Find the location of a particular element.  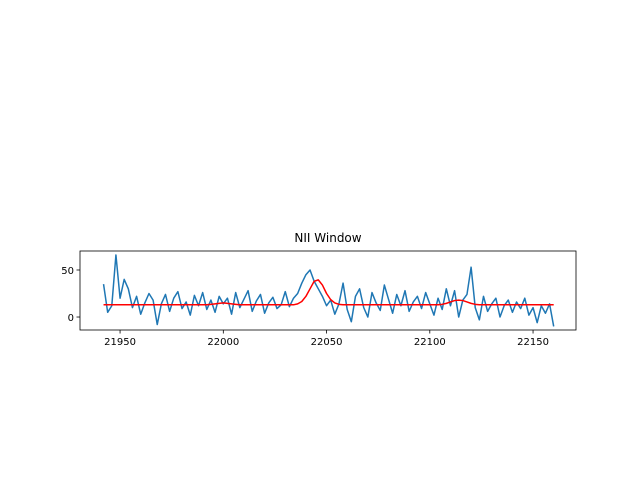

chart-title: NII Window is located at coordinates (327, 238).